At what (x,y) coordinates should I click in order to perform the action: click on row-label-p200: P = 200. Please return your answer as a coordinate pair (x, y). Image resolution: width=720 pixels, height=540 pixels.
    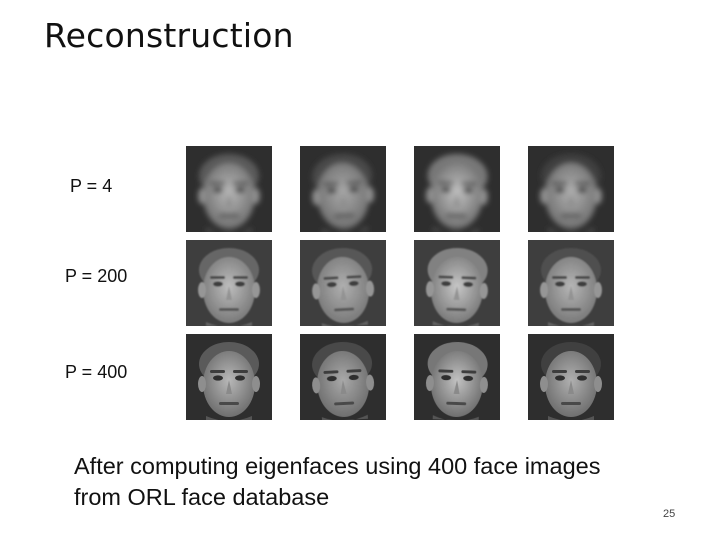
    Looking at the image, I should click on (96, 276).